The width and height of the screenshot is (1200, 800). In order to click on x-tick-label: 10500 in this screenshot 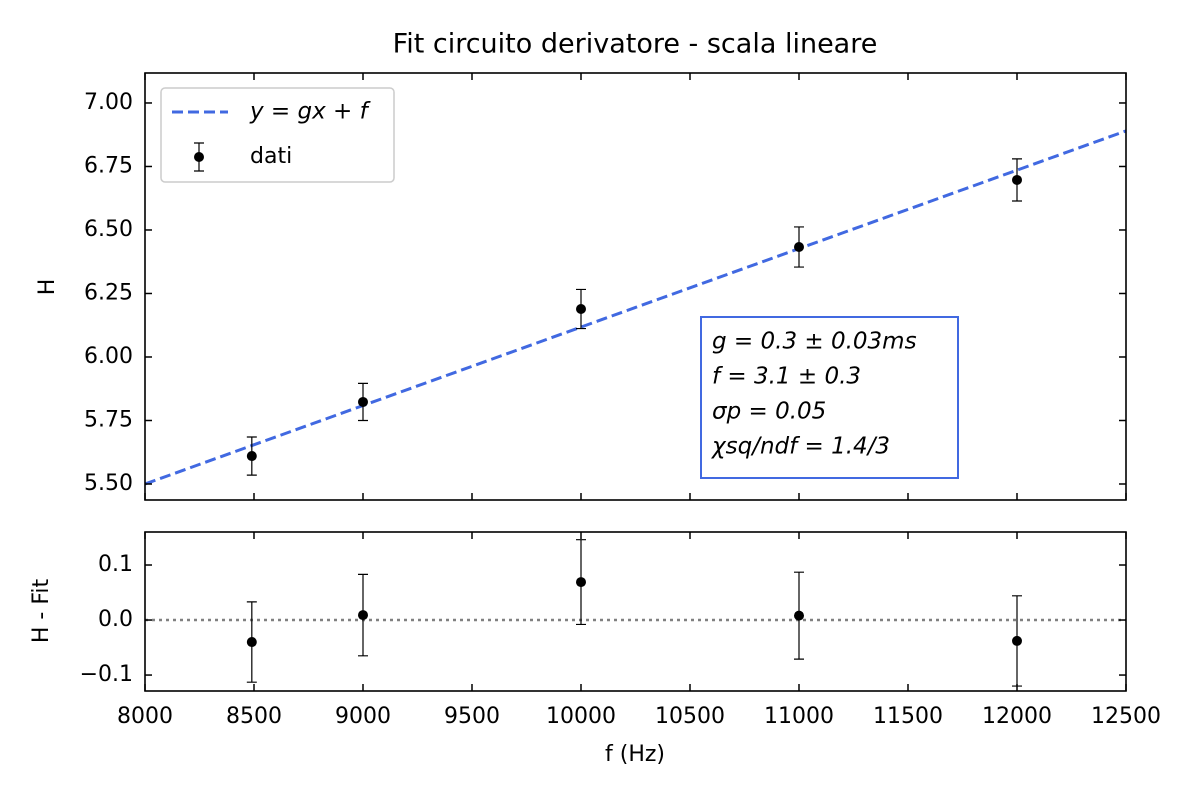, I will do `click(690, 716)`.